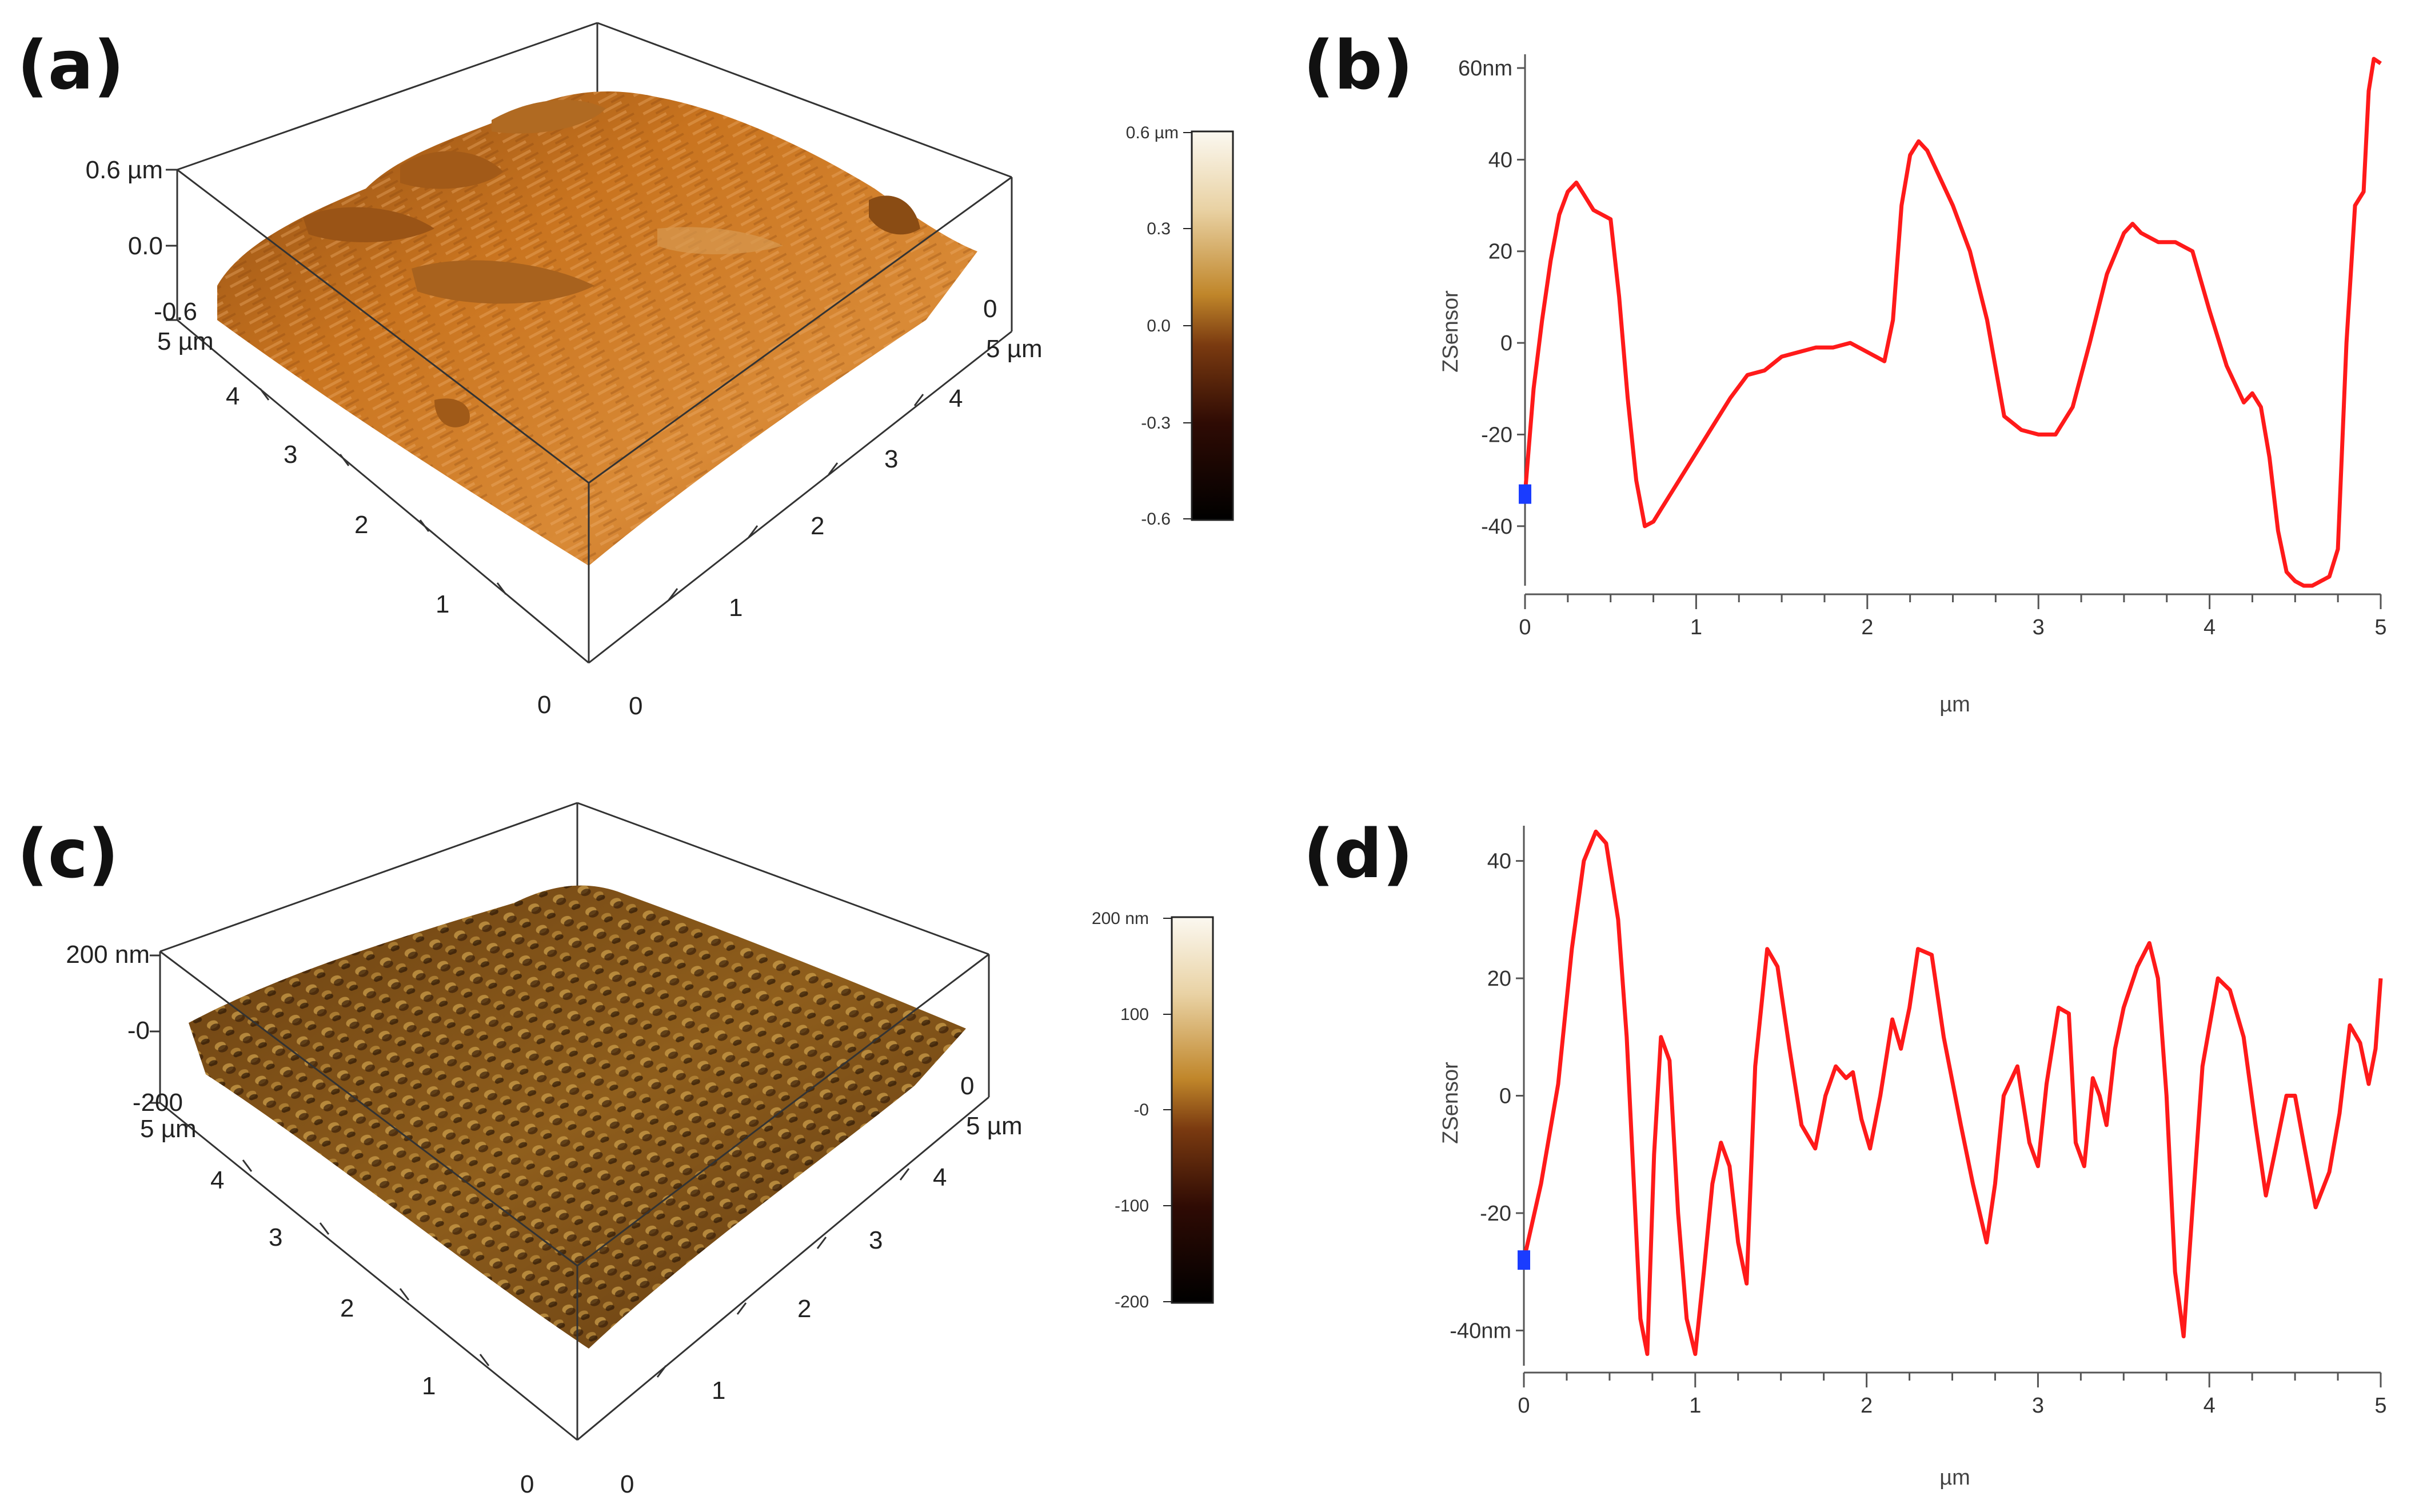 The height and width of the screenshot is (1512, 2411). Describe the element at coordinates (1952, 1395) in the screenshot. I see `x-ticks-d: 0 1 2 3 4 5` at that location.